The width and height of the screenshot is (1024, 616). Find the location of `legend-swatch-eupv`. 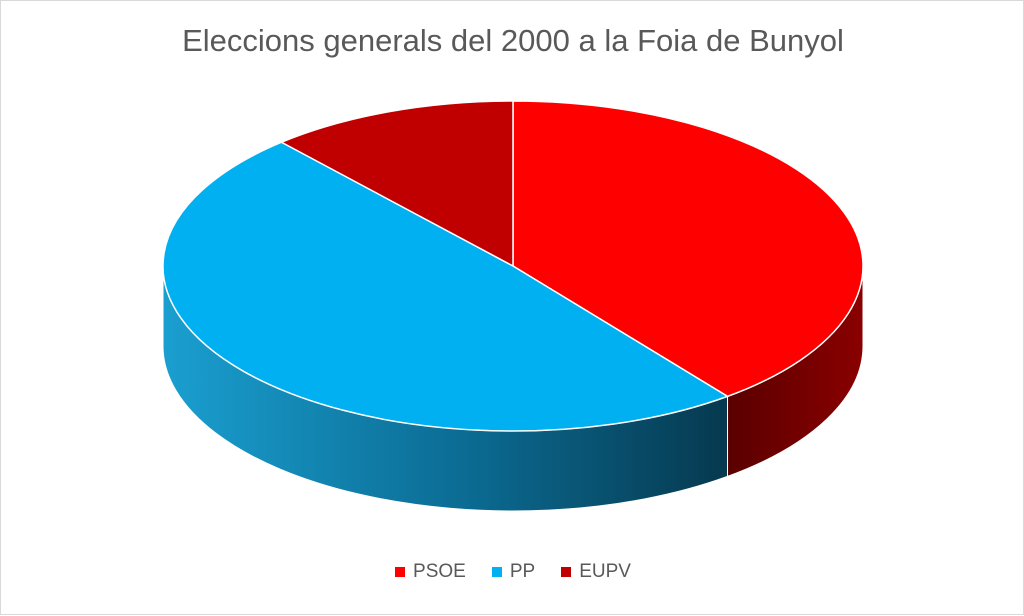

legend-swatch-eupv is located at coordinates (566, 572).